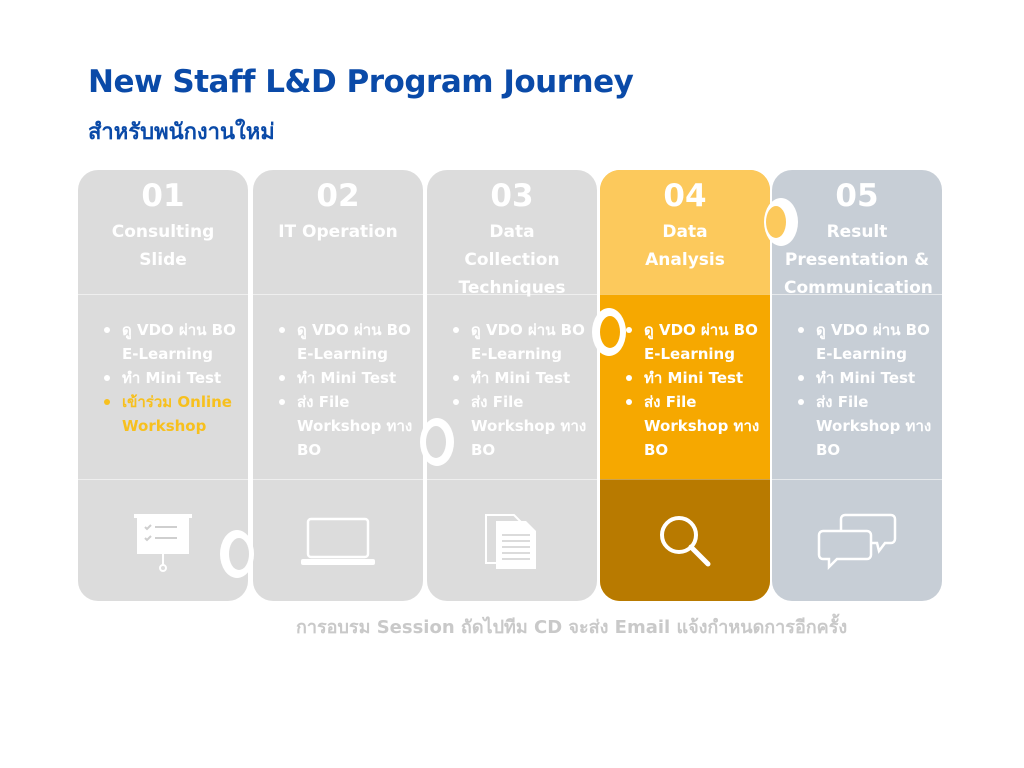 The height and width of the screenshot is (768, 1024). I want to click on step-number: 03, so click(512, 196).